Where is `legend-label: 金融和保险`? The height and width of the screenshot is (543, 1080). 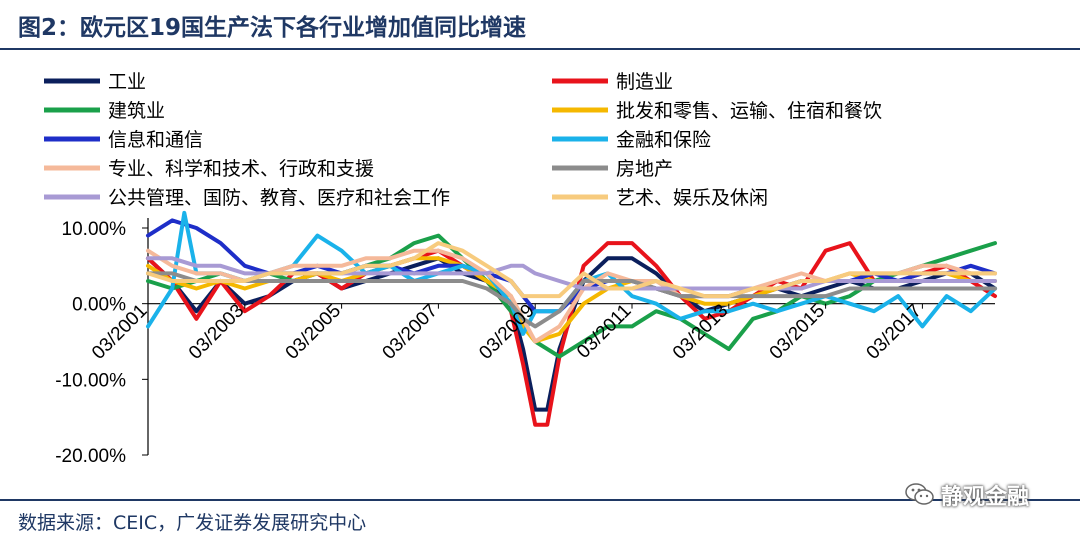
legend-label: 金融和保险 is located at coordinates (663, 140).